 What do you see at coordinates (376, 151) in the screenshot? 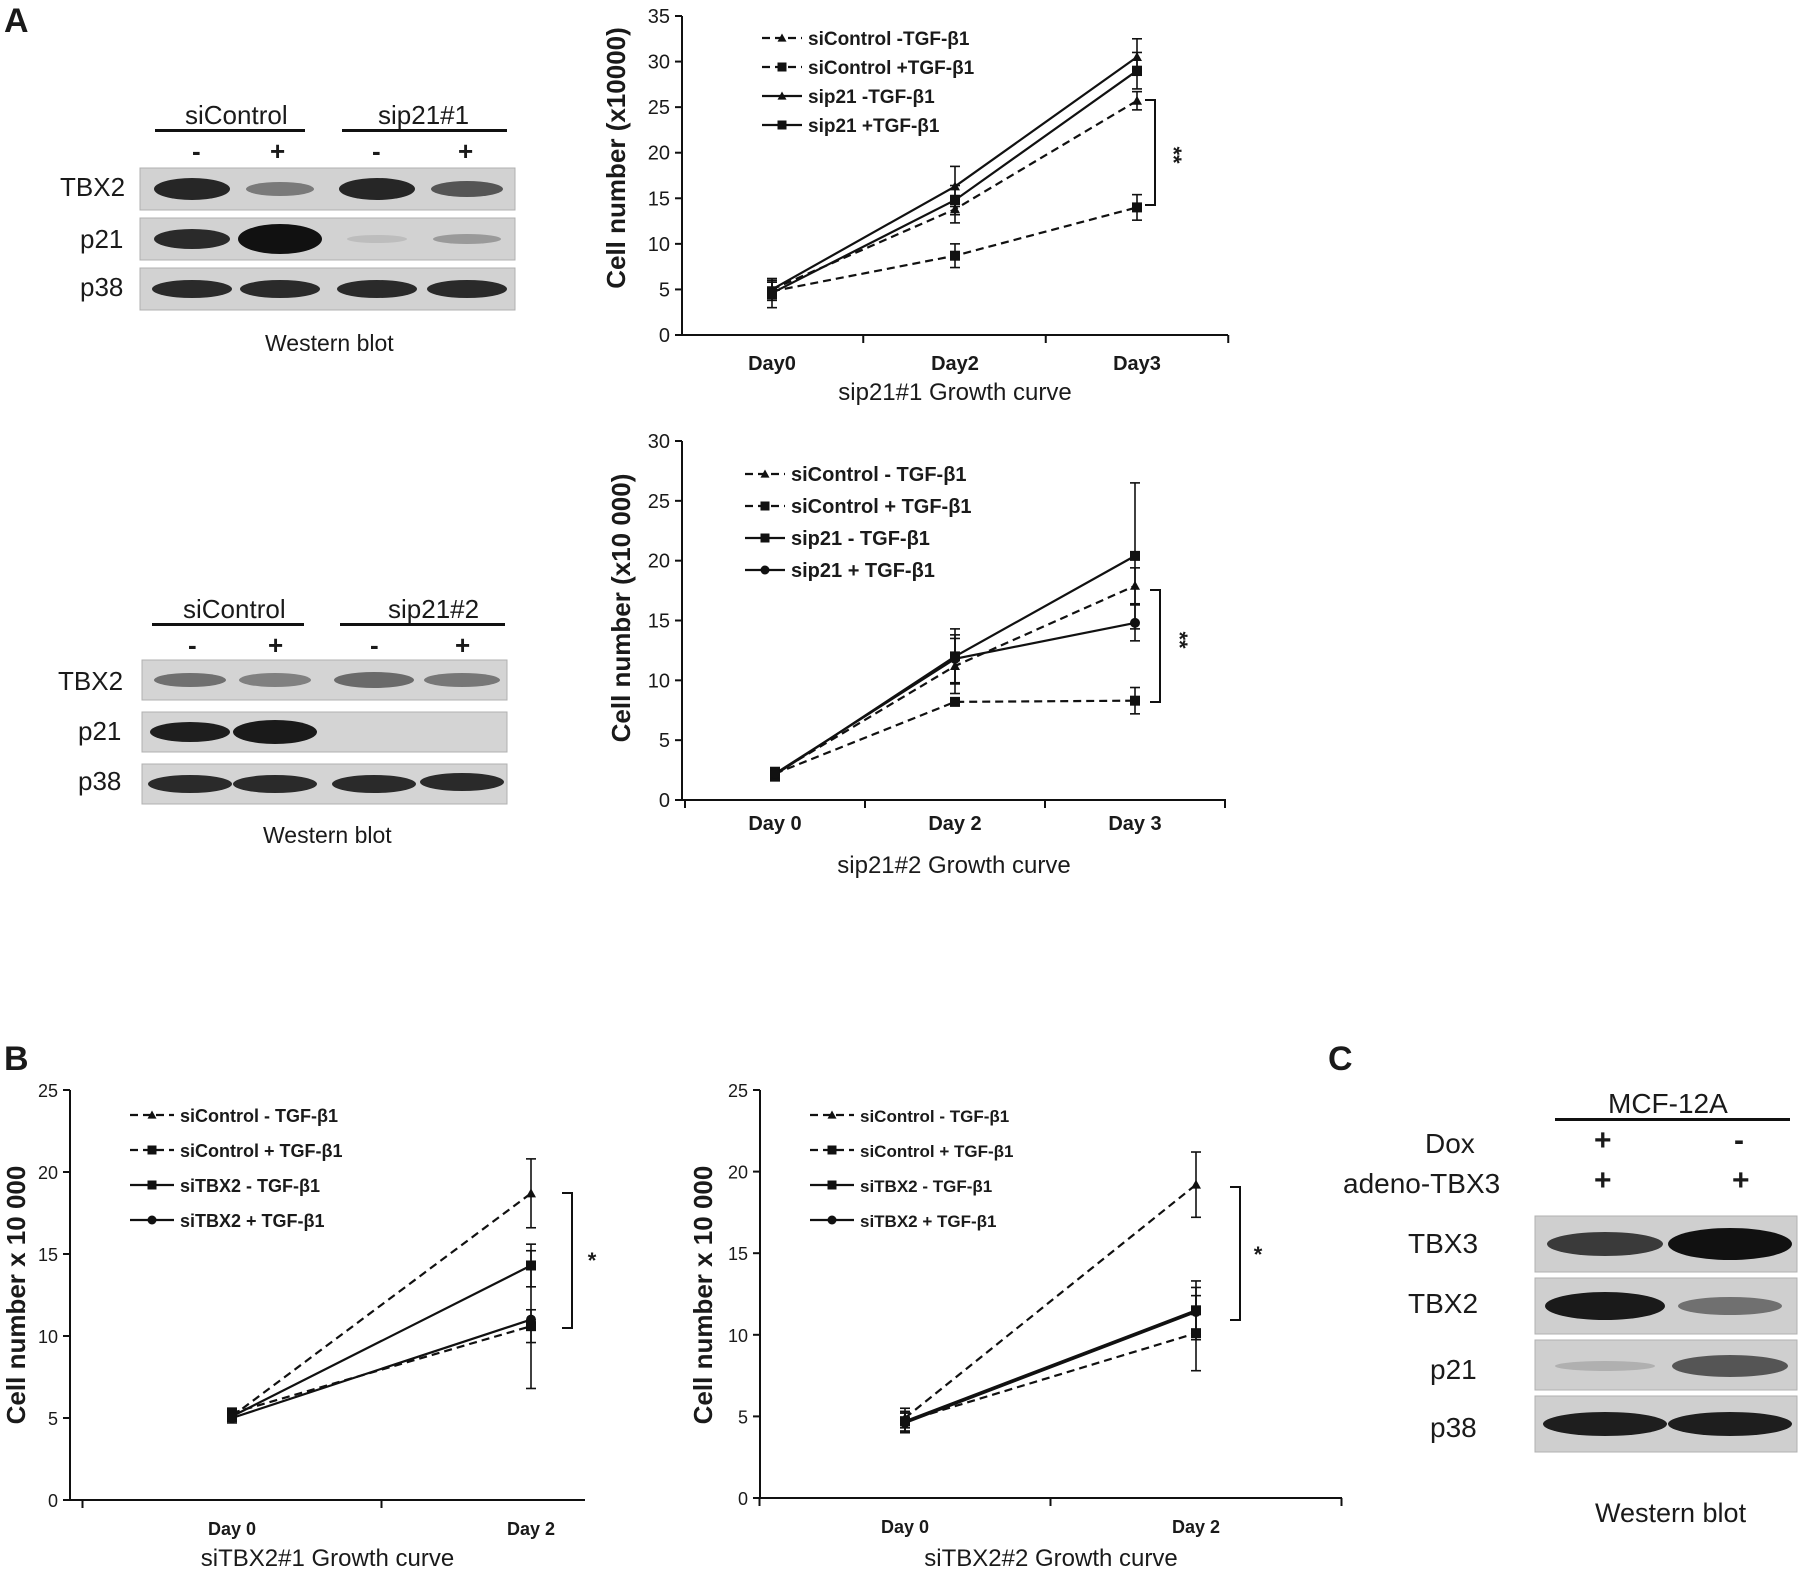
I see `blot1-lane-3: -` at bounding box center [376, 151].